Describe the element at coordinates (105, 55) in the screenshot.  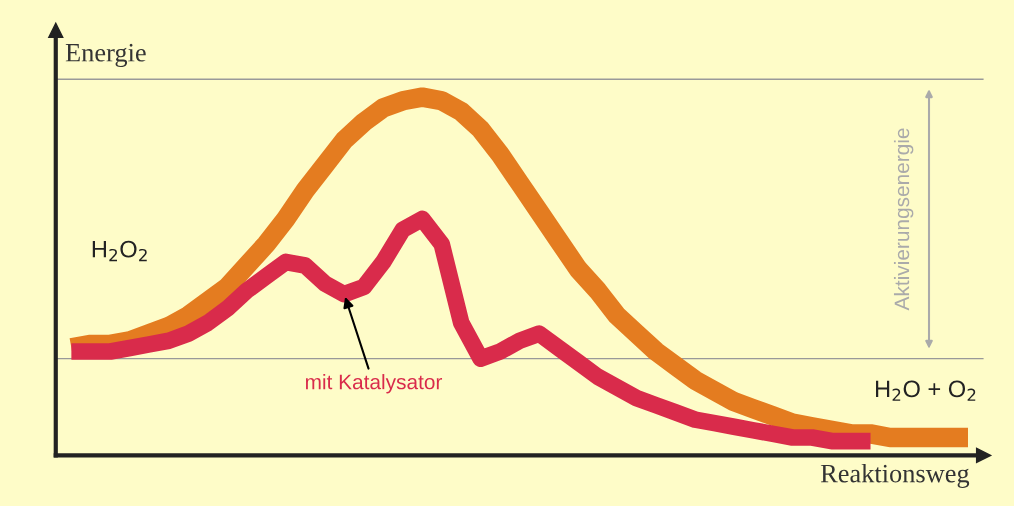
I see `y-axis-title: Energie` at that location.